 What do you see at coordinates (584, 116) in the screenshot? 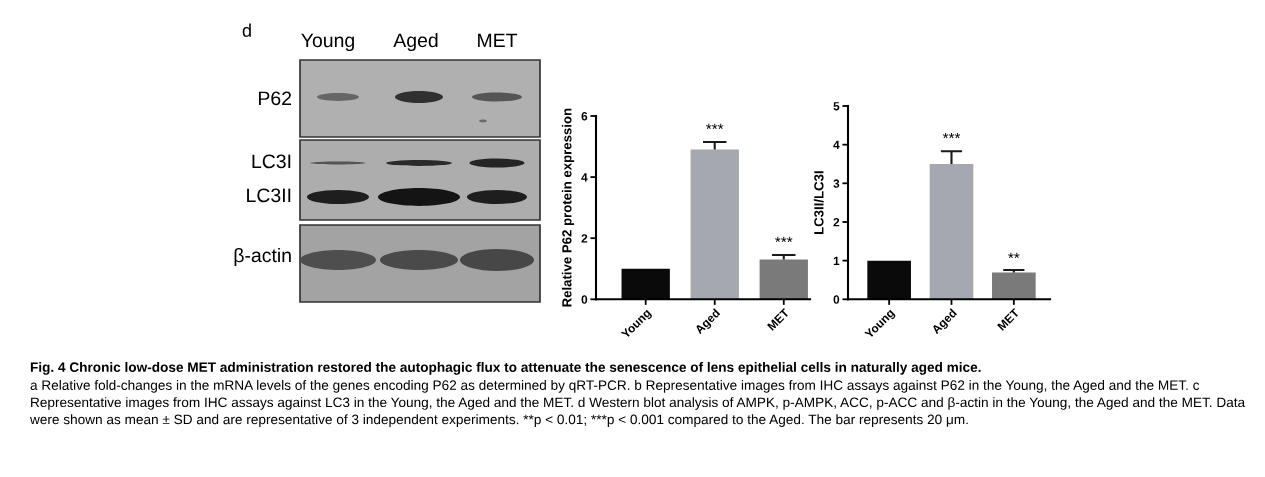
I see `y-tick-label: 6` at bounding box center [584, 116].